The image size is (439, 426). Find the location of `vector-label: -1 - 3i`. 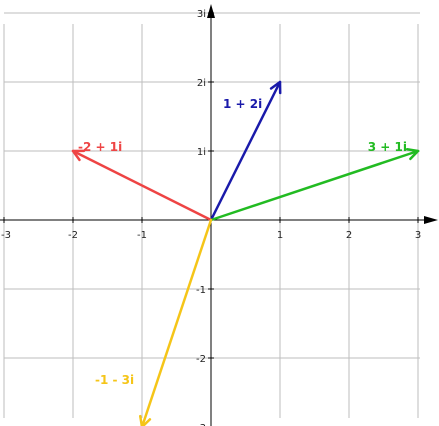

vector-label: -1 - 3i is located at coordinates (114, 380).